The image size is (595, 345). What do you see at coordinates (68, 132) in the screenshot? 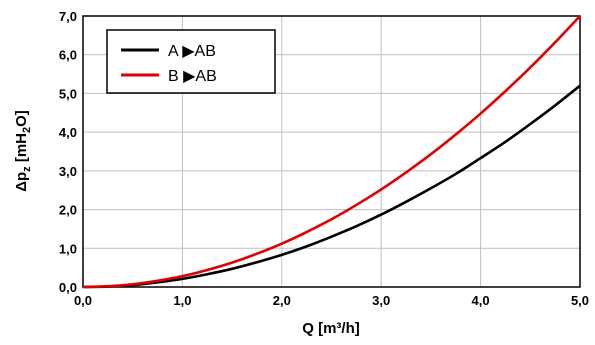
I see `y-tick-label: 4,0` at bounding box center [68, 132].